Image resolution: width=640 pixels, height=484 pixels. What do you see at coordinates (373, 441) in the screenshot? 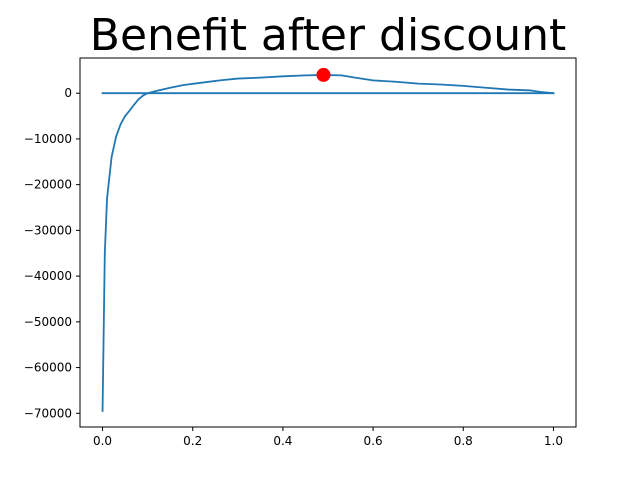
I see `x-tick-label: 0.6` at bounding box center [373, 441].